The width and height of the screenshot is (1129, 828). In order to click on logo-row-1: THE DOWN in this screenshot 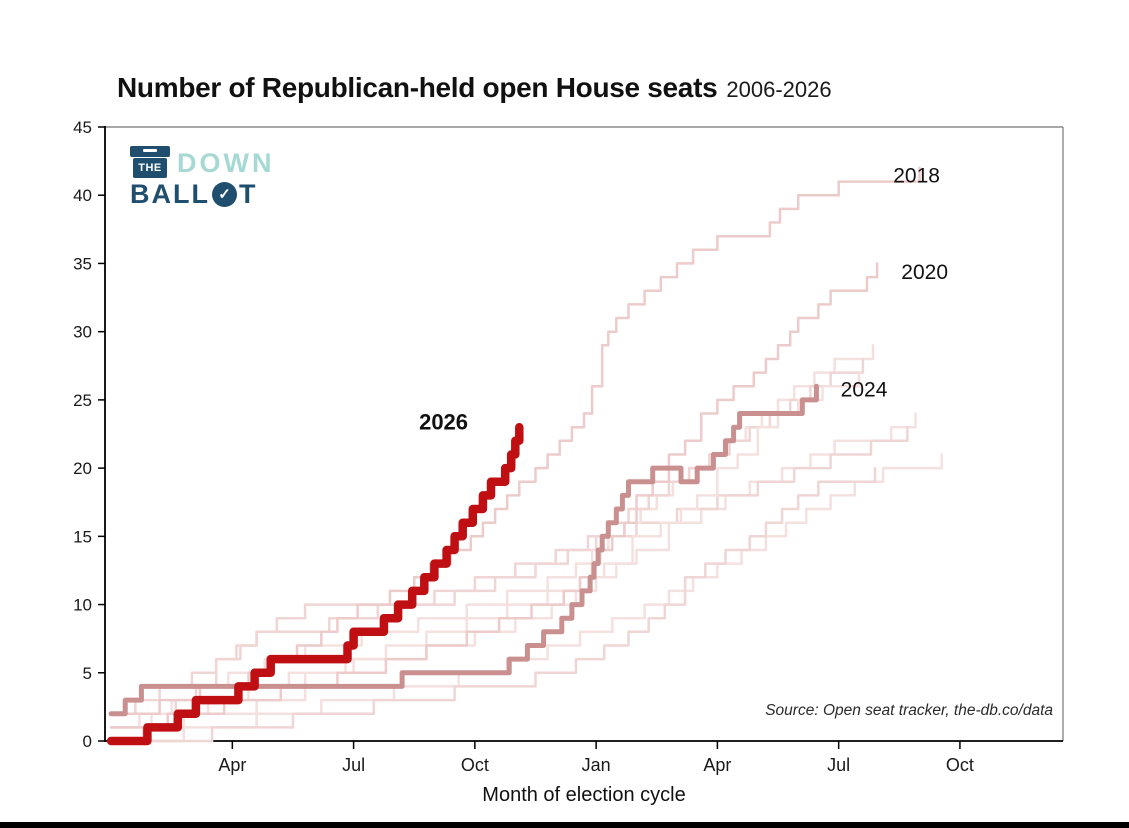, I will do `click(202, 163)`.